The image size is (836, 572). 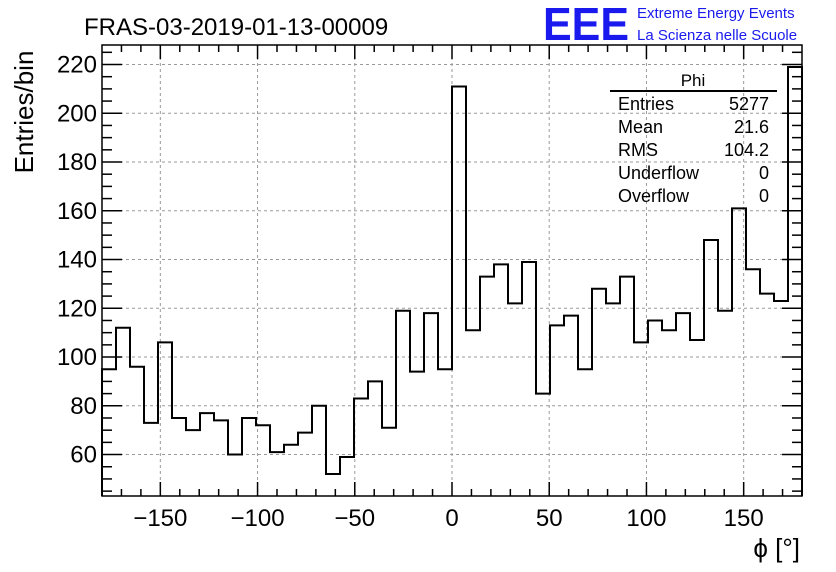 What do you see at coordinates (638, 150) in the screenshot?
I see `stats-row-label: RMS` at bounding box center [638, 150].